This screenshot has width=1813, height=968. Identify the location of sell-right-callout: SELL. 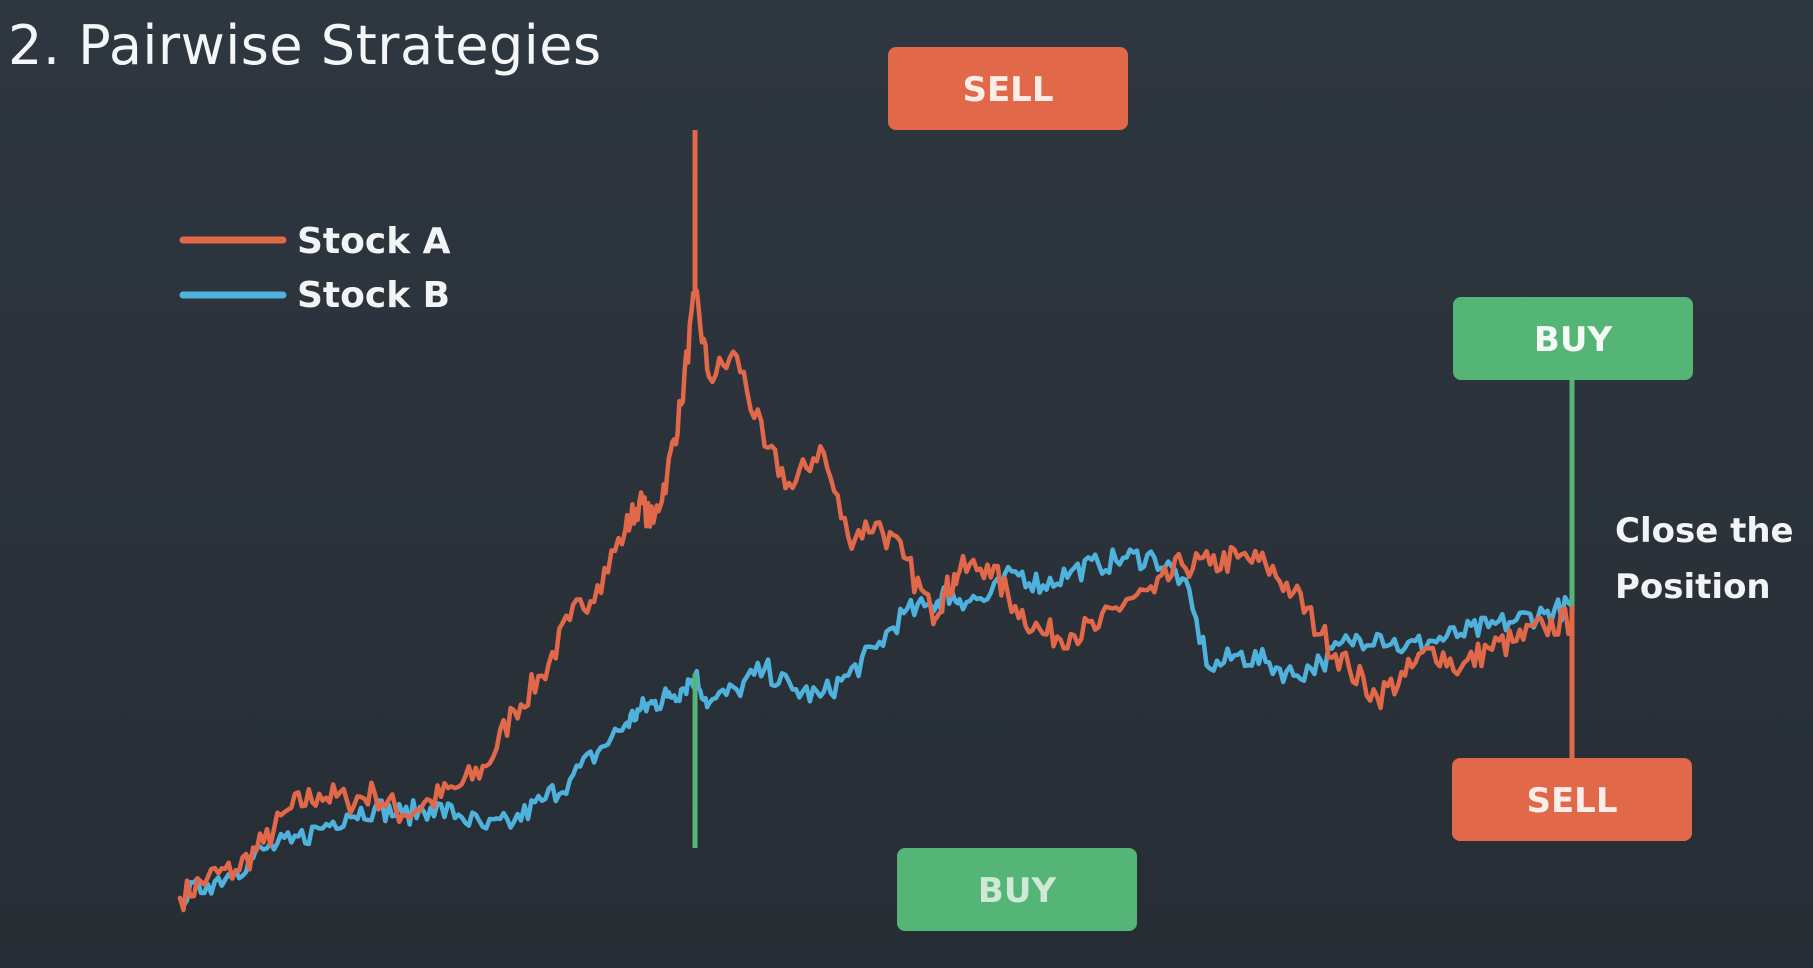
(1572, 799).